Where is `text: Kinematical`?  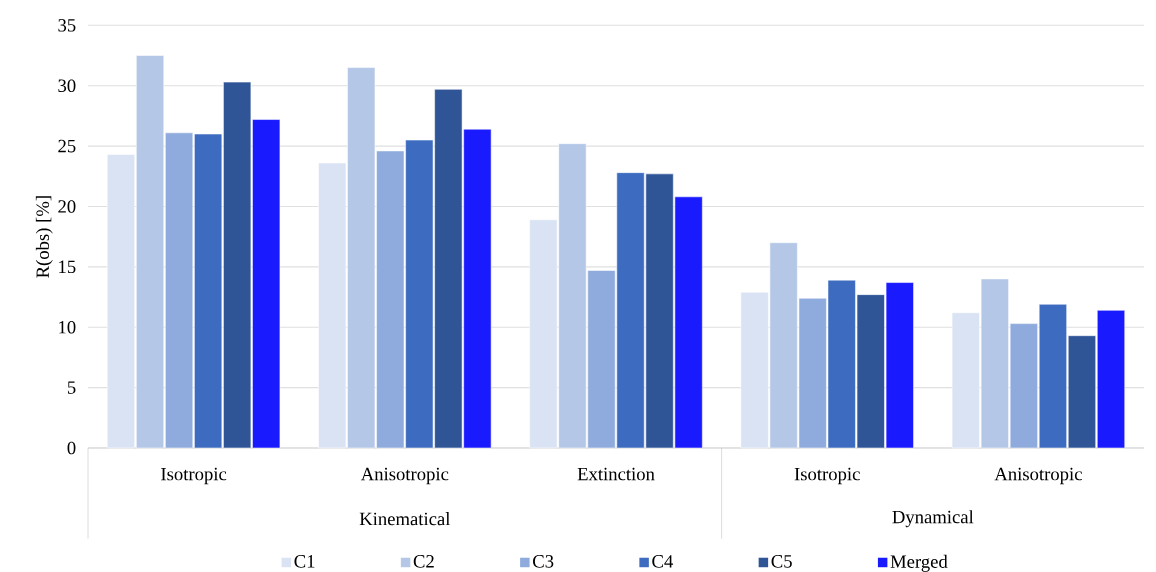
text: Kinematical is located at coordinates (405, 519).